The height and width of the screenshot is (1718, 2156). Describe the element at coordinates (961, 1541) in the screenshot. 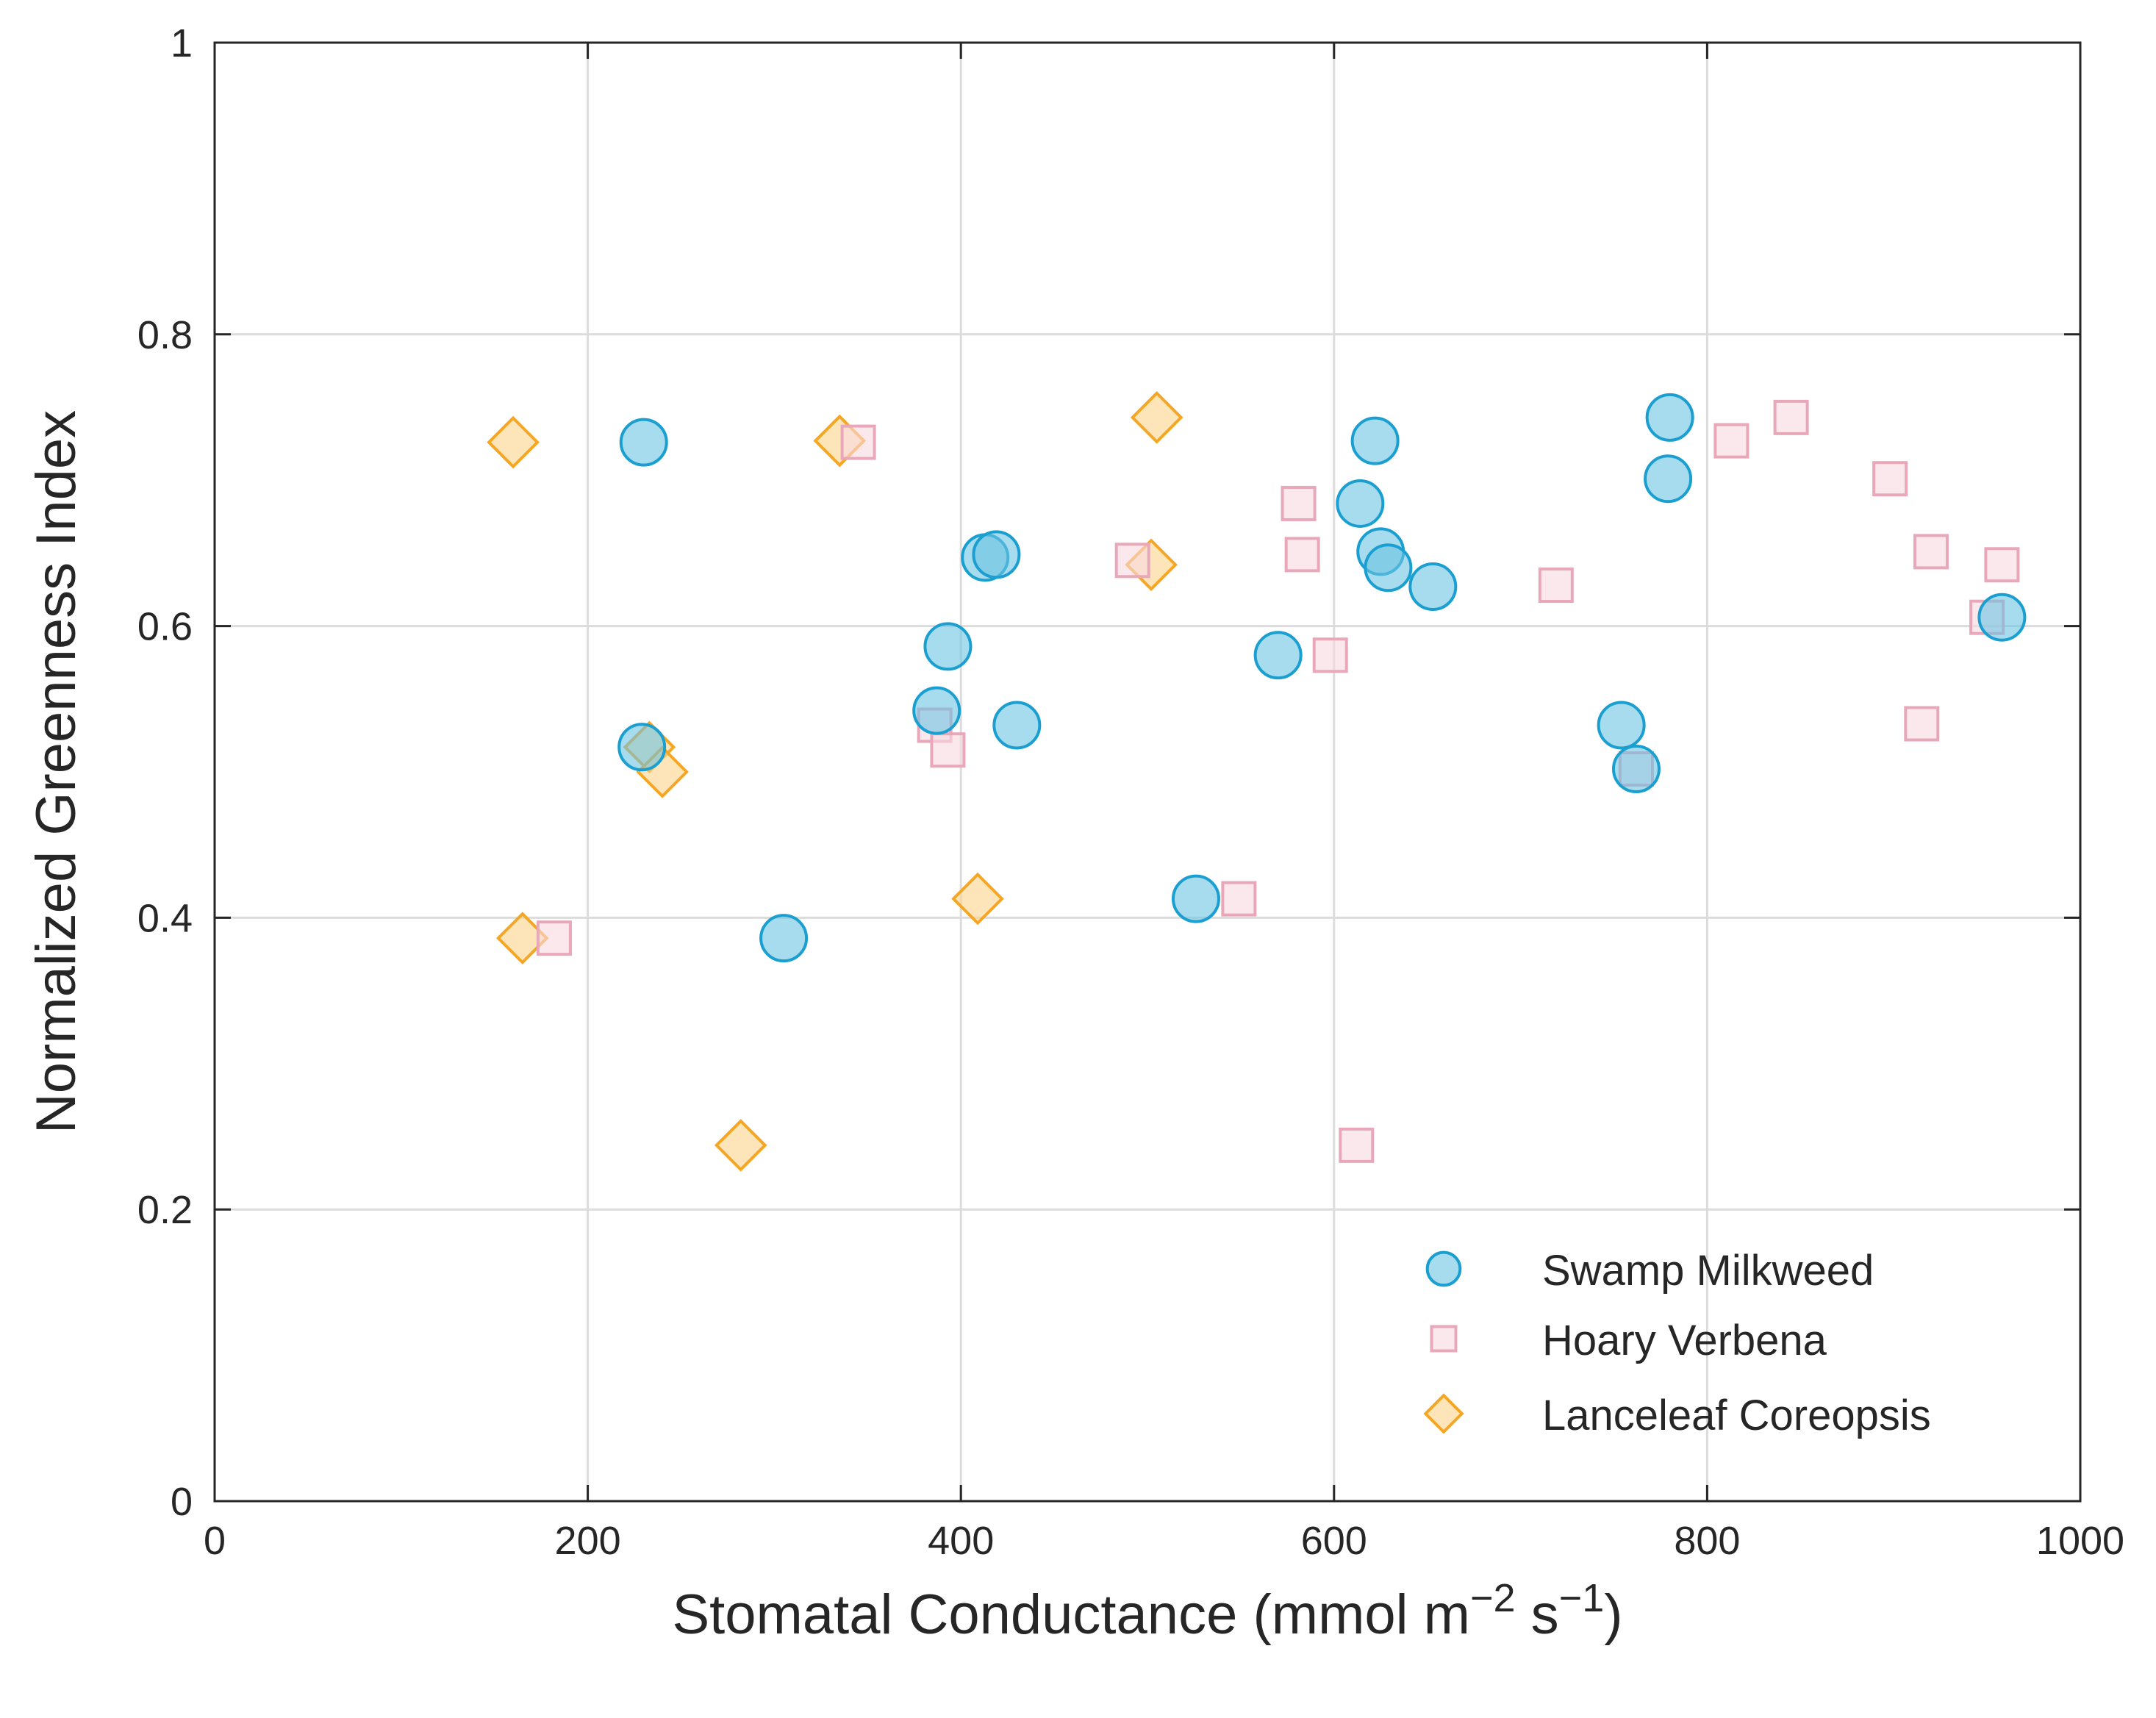

I see `x-tick-label: 400` at that location.